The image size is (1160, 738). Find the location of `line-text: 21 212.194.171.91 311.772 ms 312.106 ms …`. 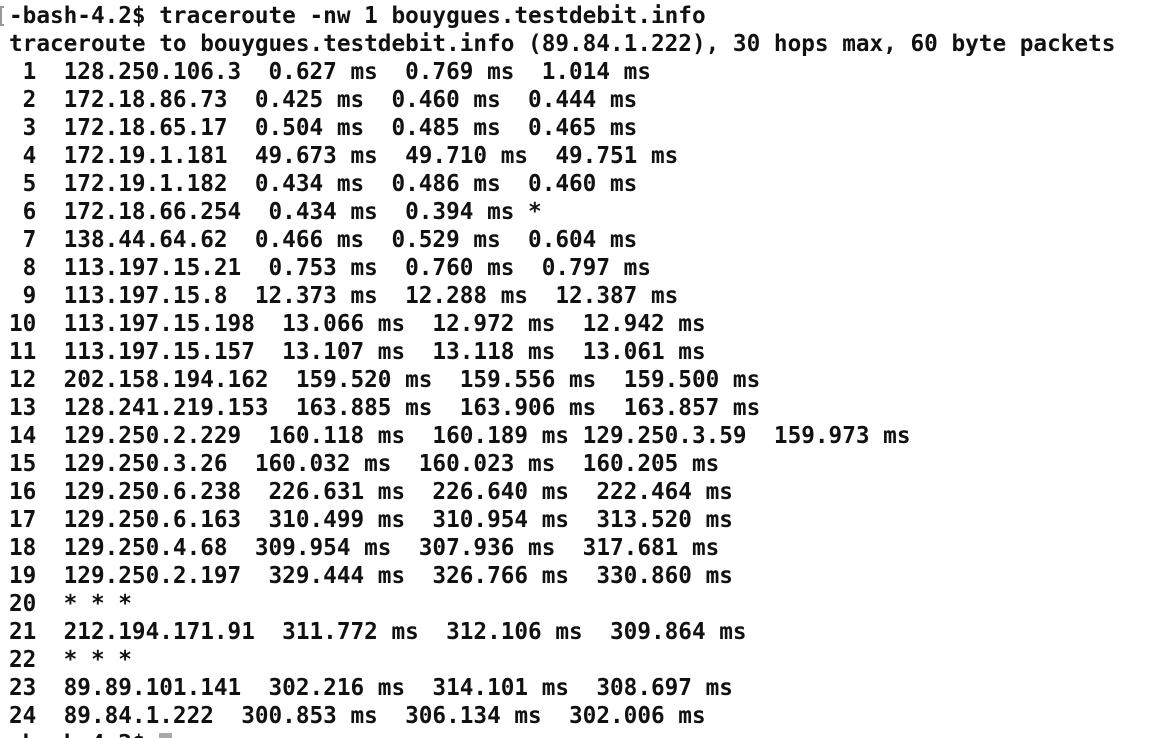

line-text: 21 212.194.171.91 311.772 ms 312.106 ms … is located at coordinates (378, 632).